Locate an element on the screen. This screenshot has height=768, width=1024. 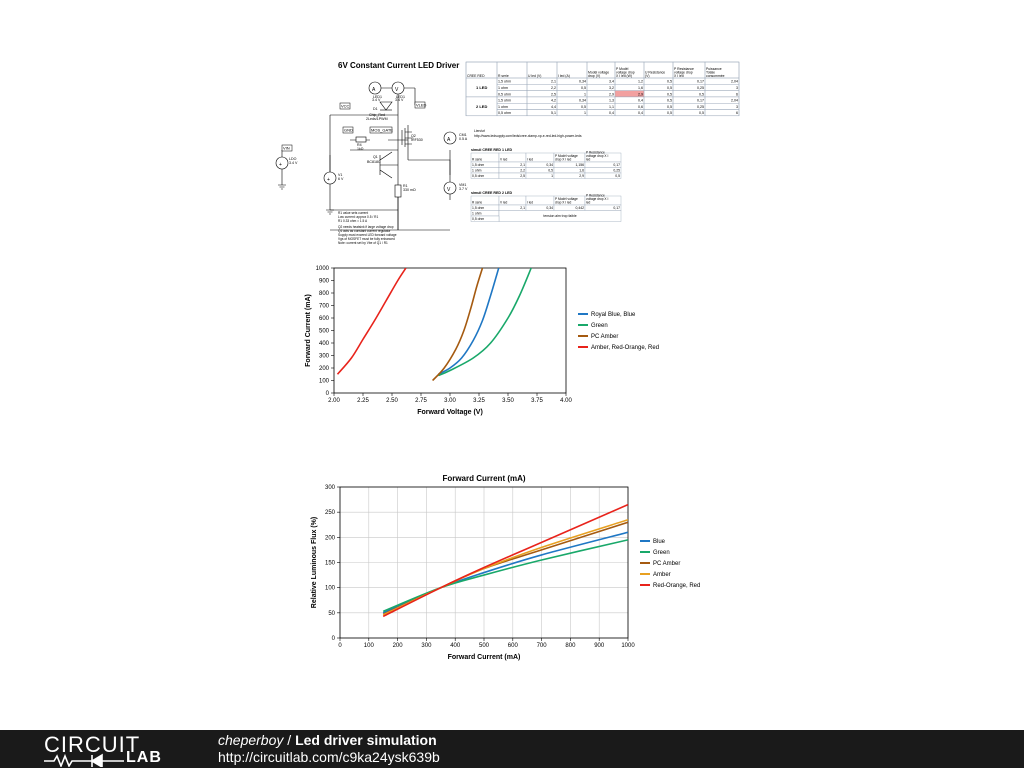
q2-name: IRF530 is located at coordinates (417, 140).